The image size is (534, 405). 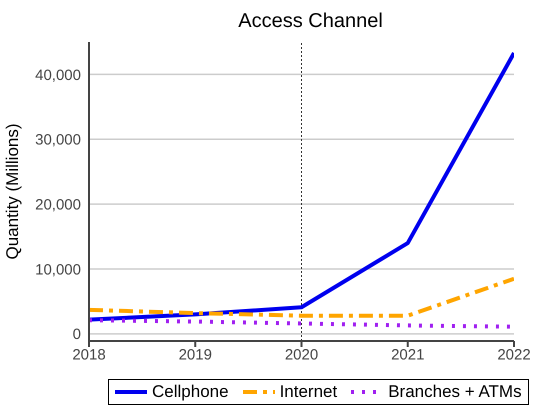 What do you see at coordinates (58, 269) in the screenshot?
I see `y-tick-label: 10,000` at bounding box center [58, 269].